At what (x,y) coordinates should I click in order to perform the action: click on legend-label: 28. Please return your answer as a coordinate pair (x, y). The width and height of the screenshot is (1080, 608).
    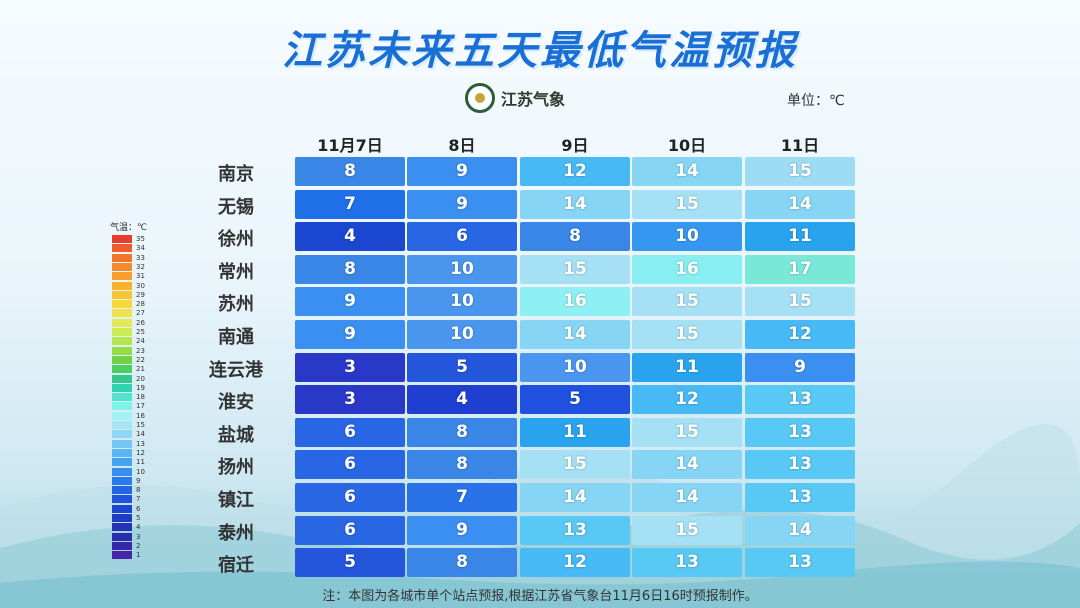
    Looking at the image, I should click on (140, 304).